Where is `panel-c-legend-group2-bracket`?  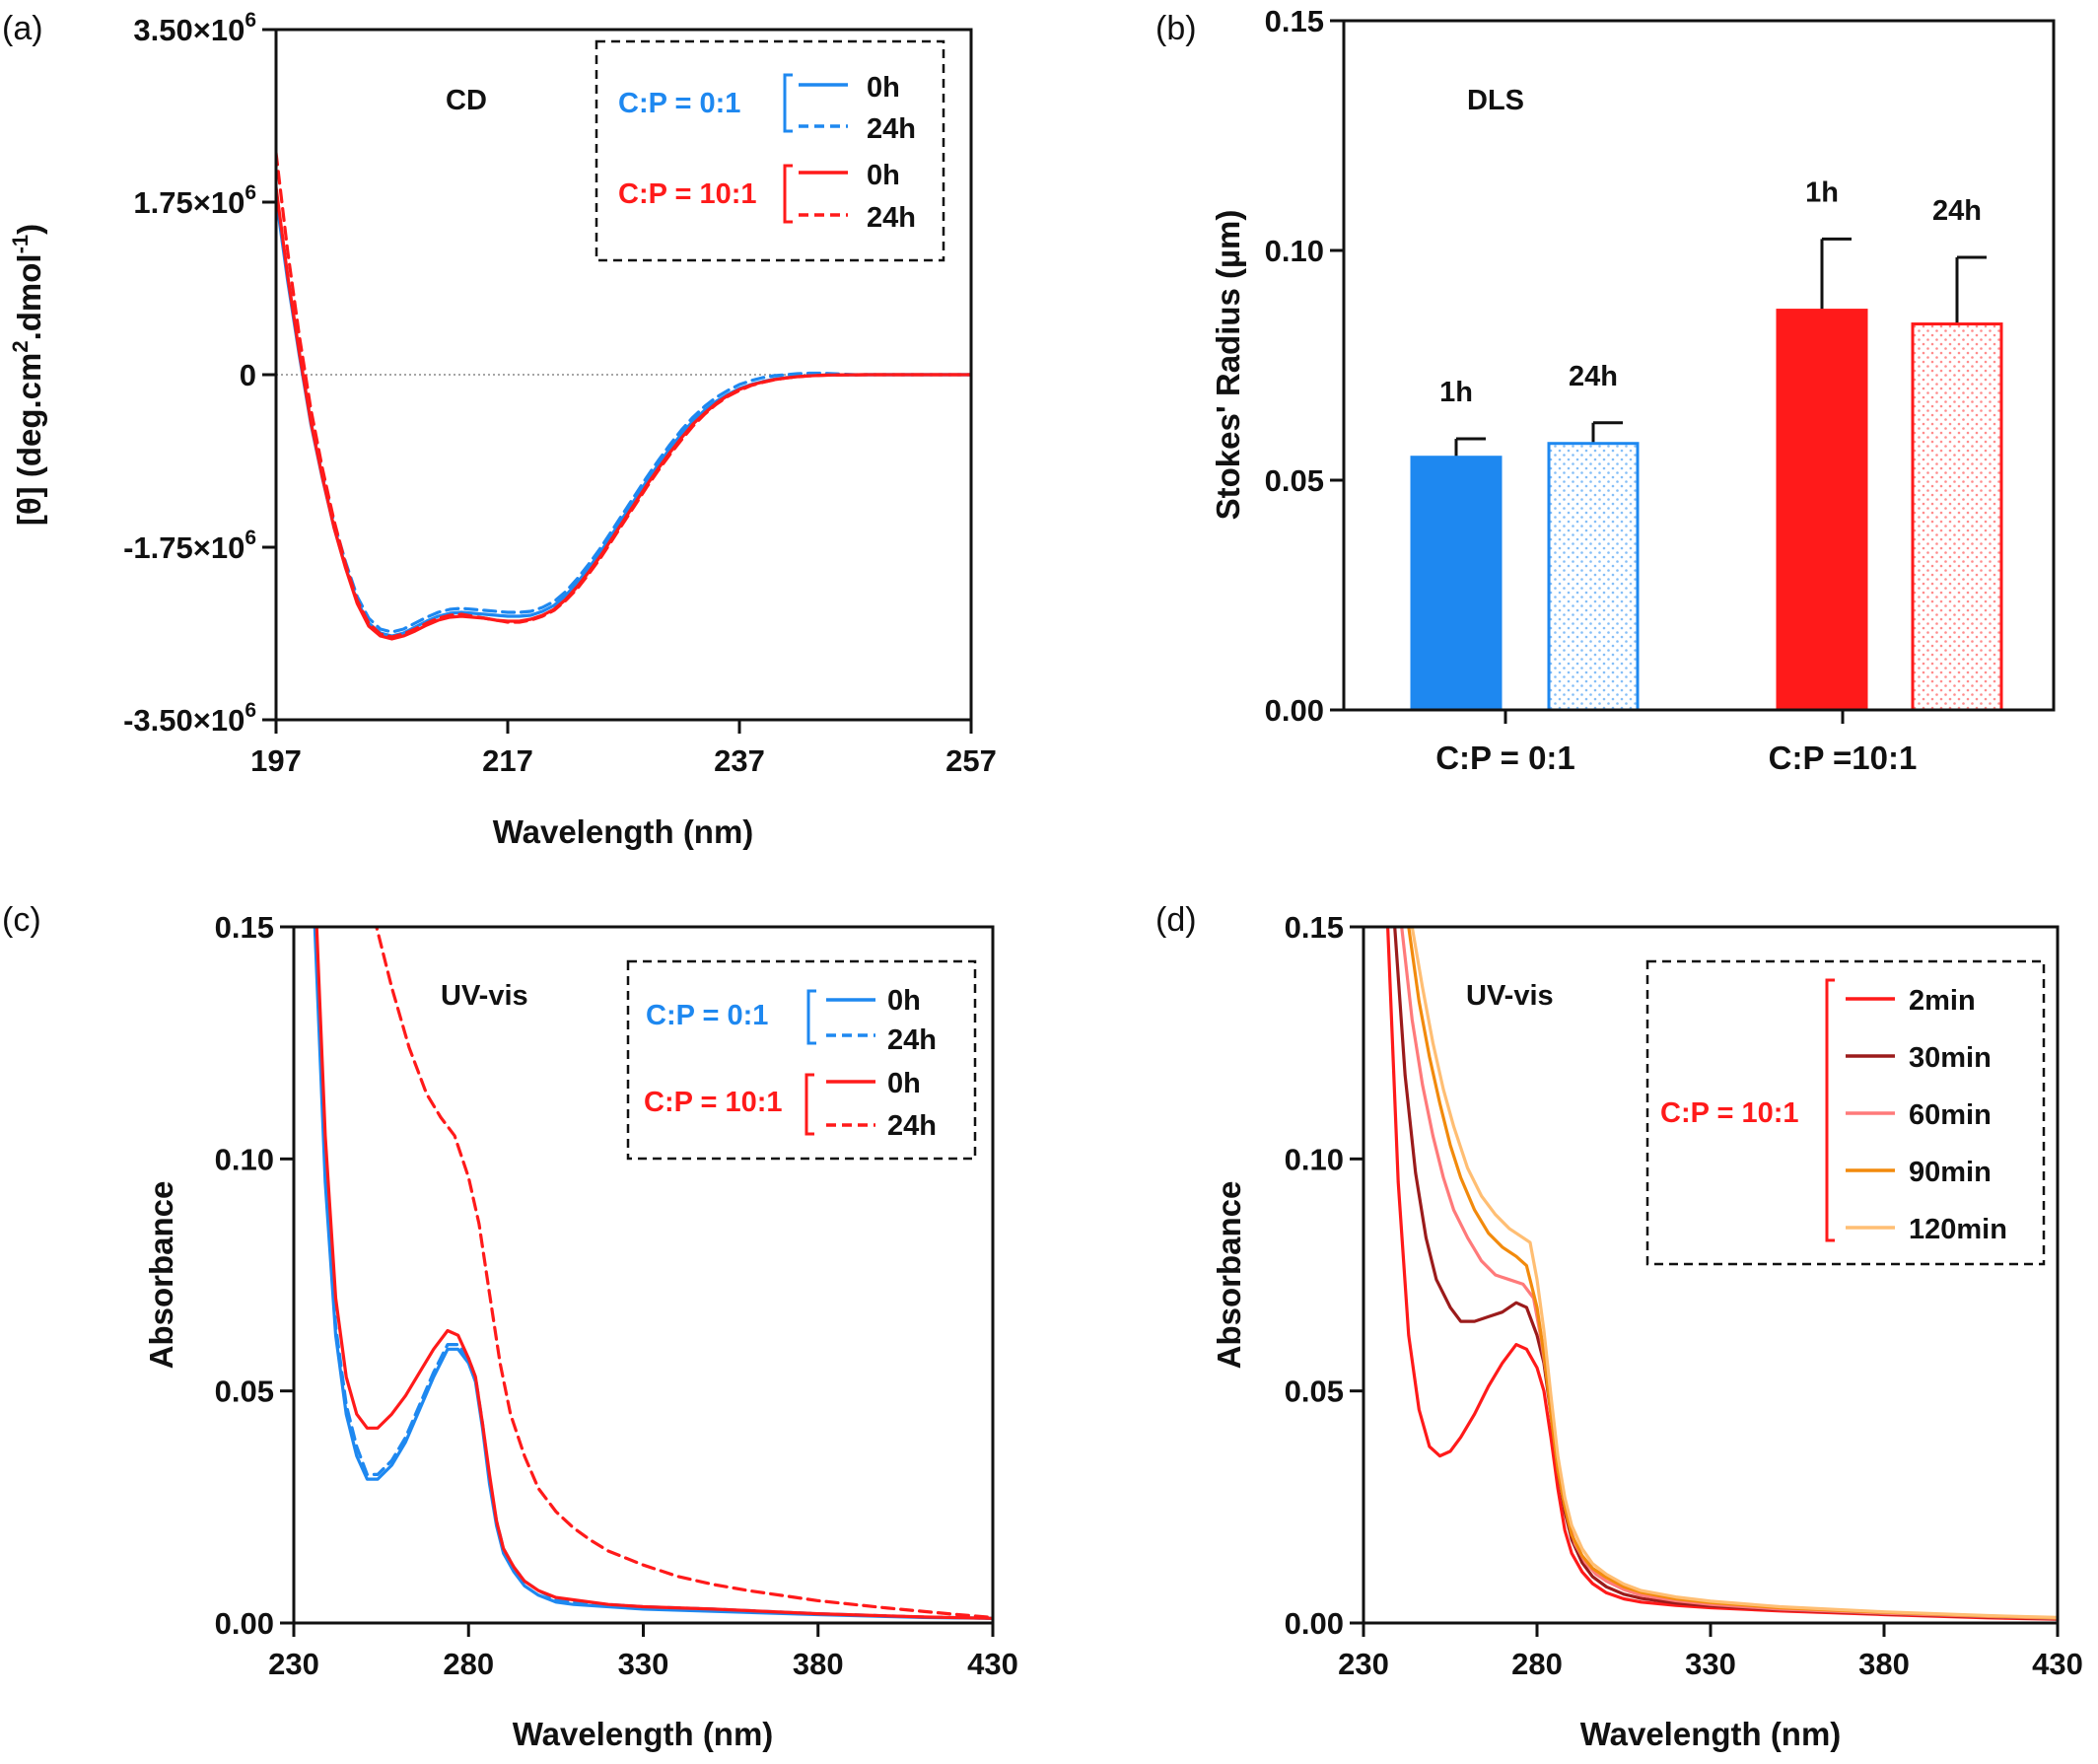 panel-c-legend-group2-bracket is located at coordinates (809, 1105).